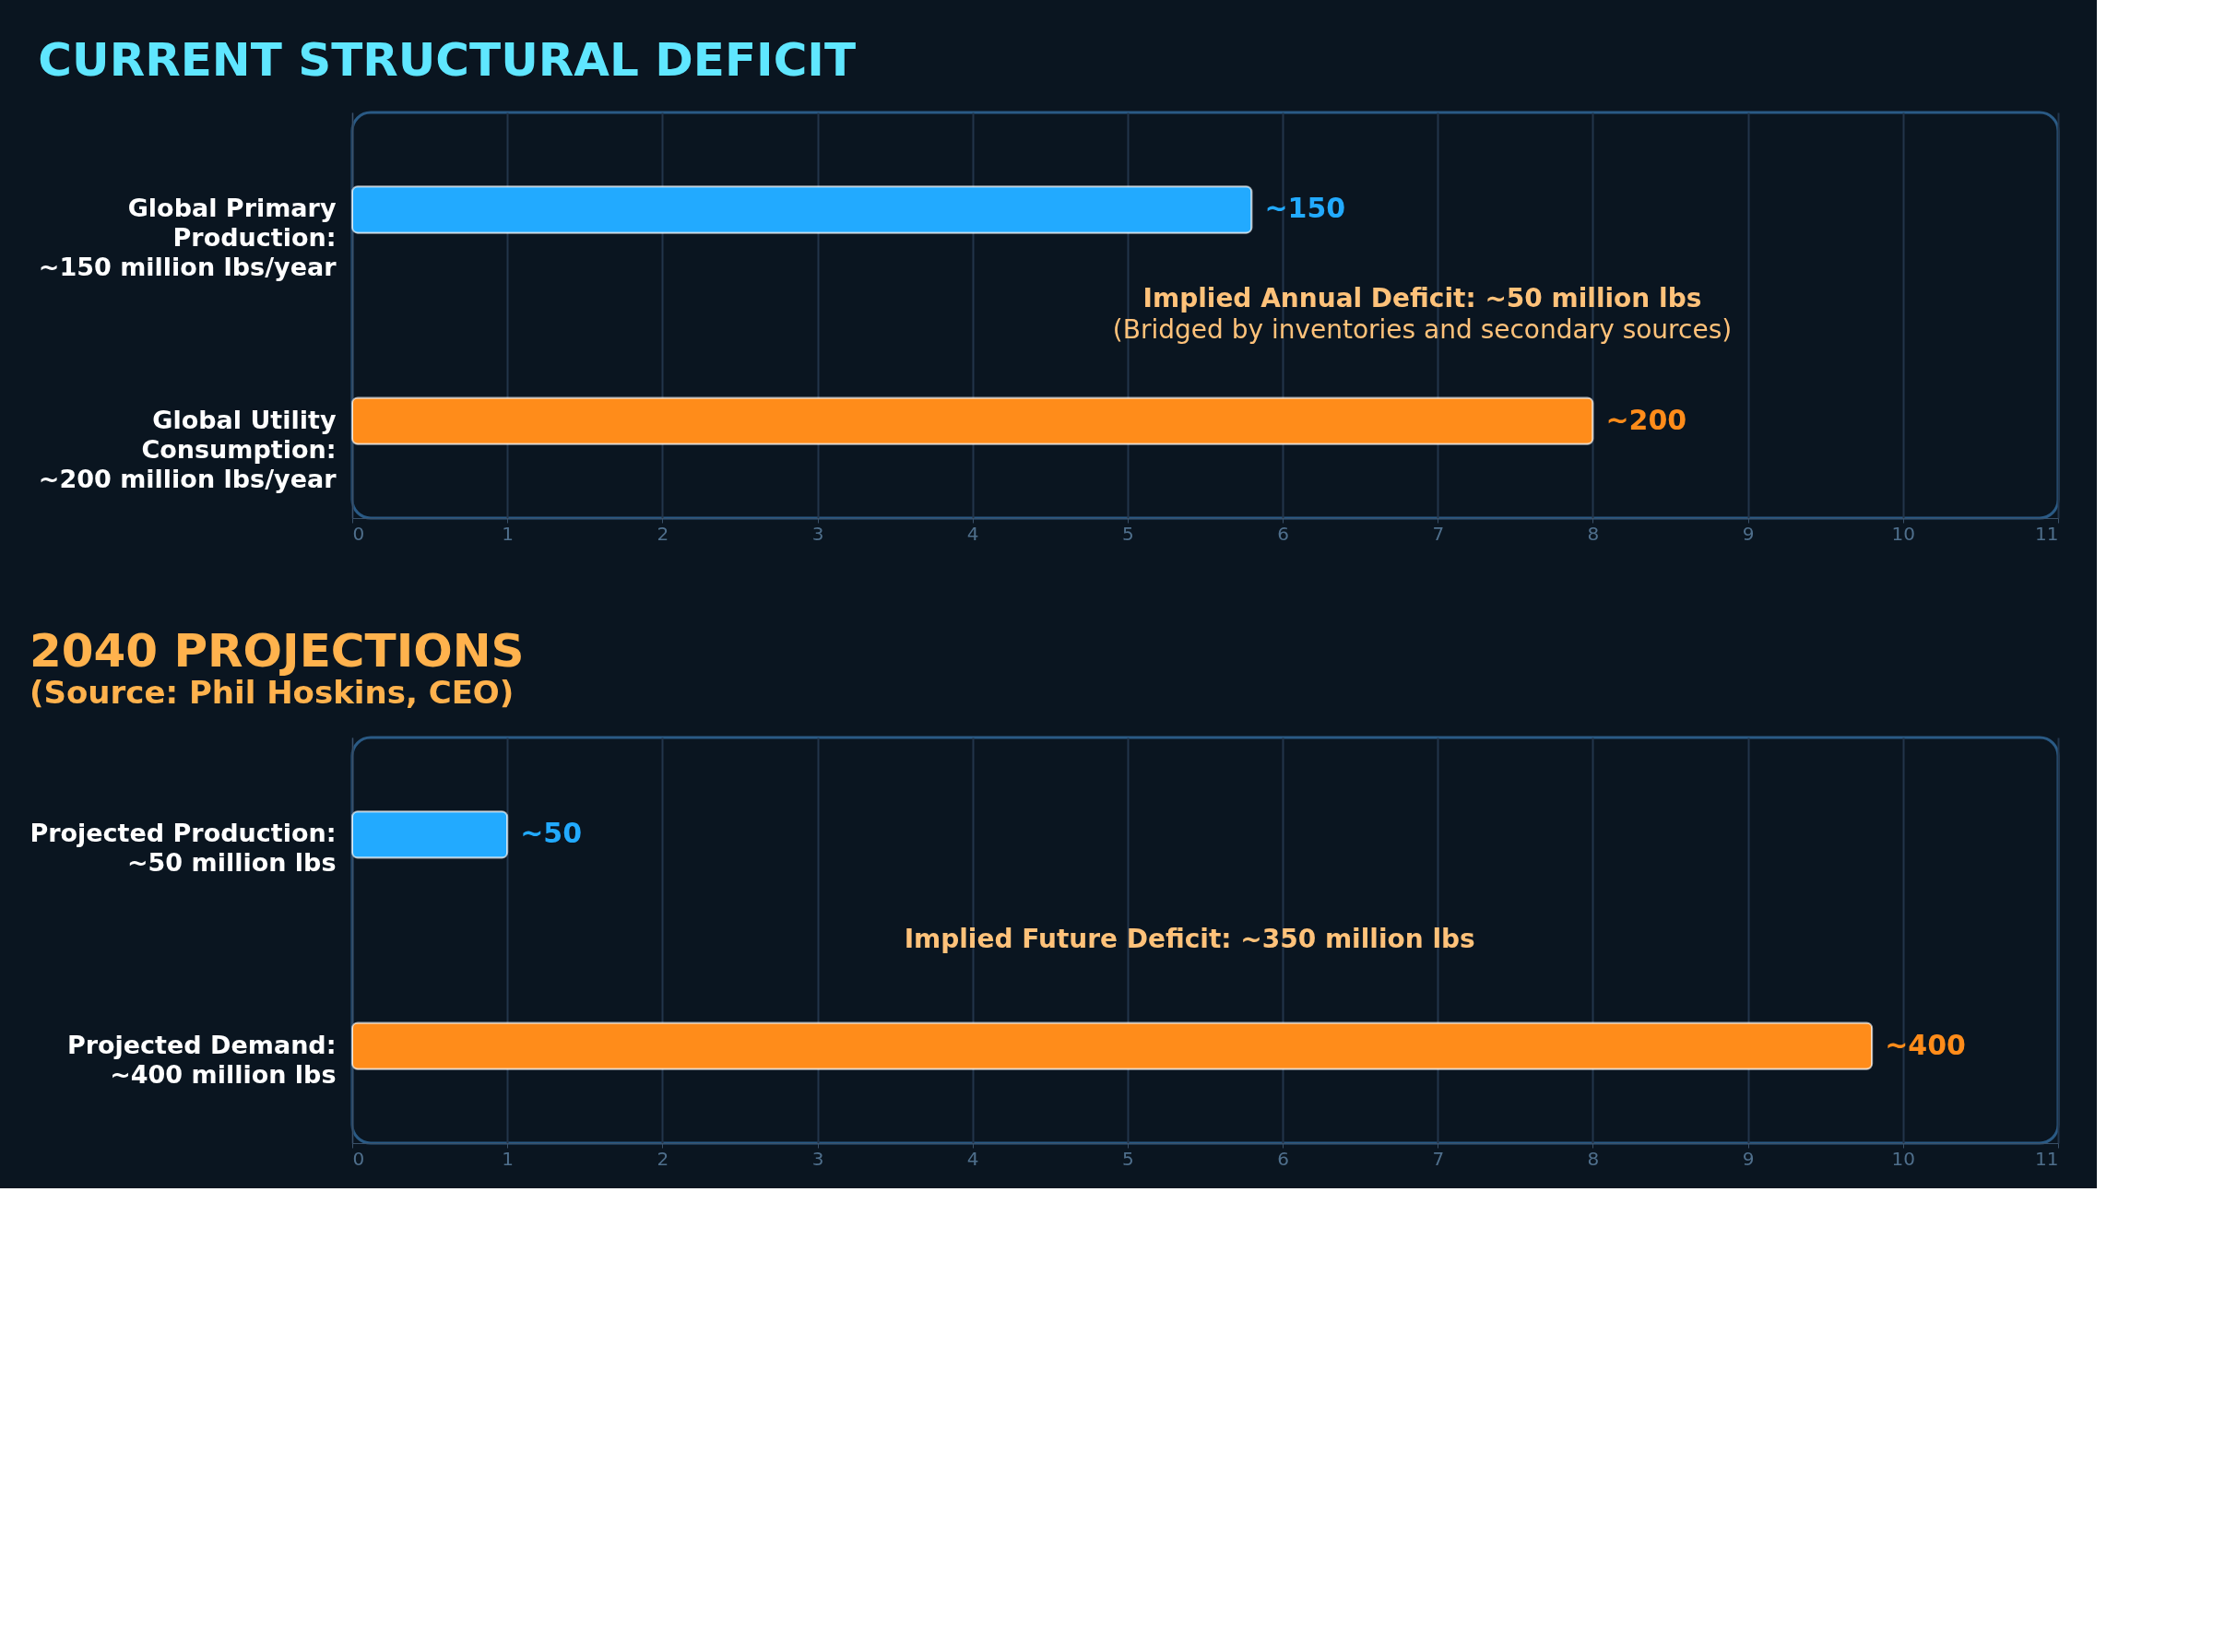  I want to click on y-tick-label: Global Utility Consumption: ~200 million lbs/year, so click(187, 449).